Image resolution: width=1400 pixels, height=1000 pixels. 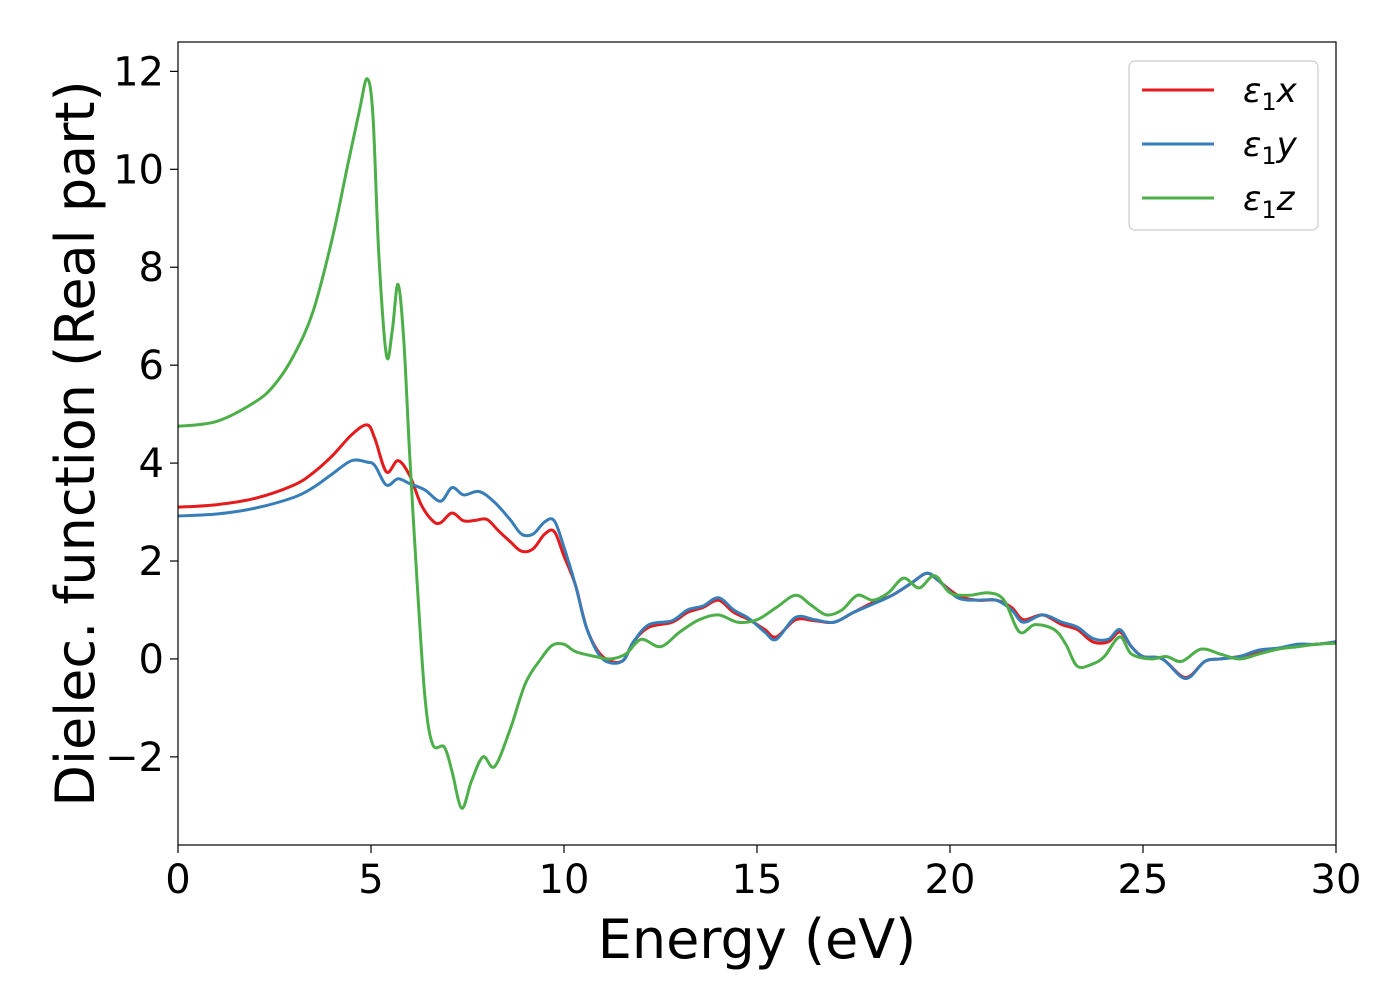 What do you see at coordinates (177, 880) in the screenshot?
I see `x-tick-label: 0` at bounding box center [177, 880].